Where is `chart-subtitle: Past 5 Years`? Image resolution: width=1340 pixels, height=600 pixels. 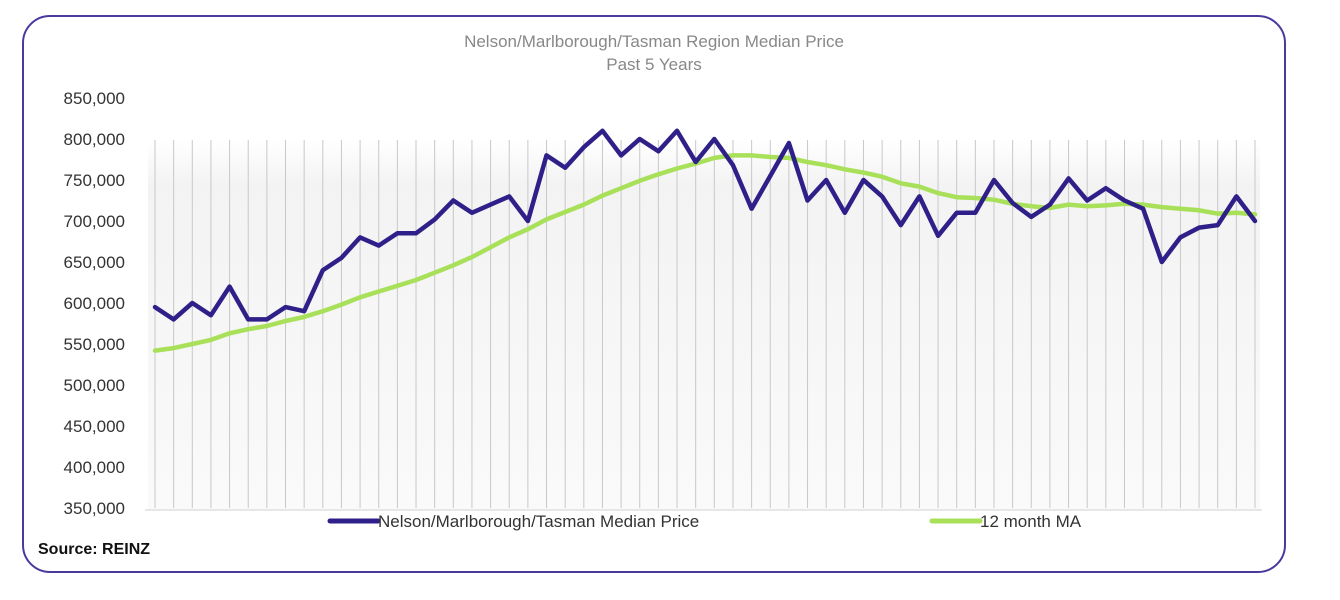 chart-subtitle: Past 5 Years is located at coordinates (653, 64).